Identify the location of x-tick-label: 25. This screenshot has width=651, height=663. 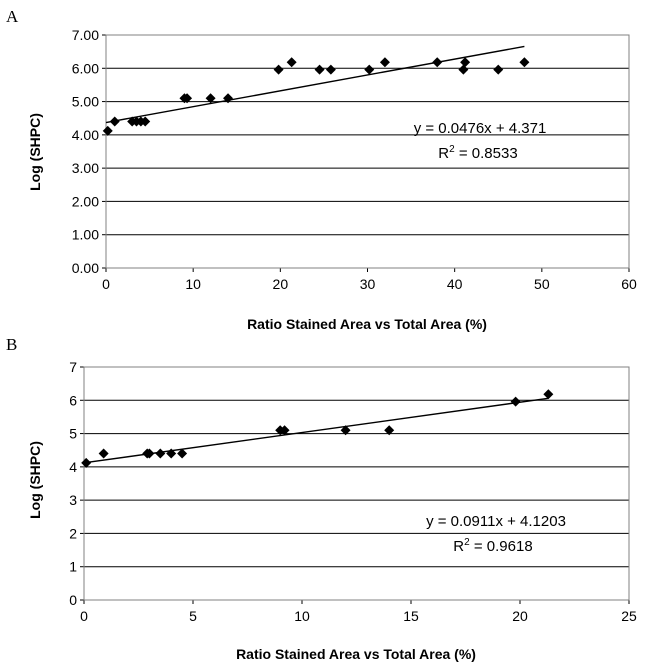
(629, 616).